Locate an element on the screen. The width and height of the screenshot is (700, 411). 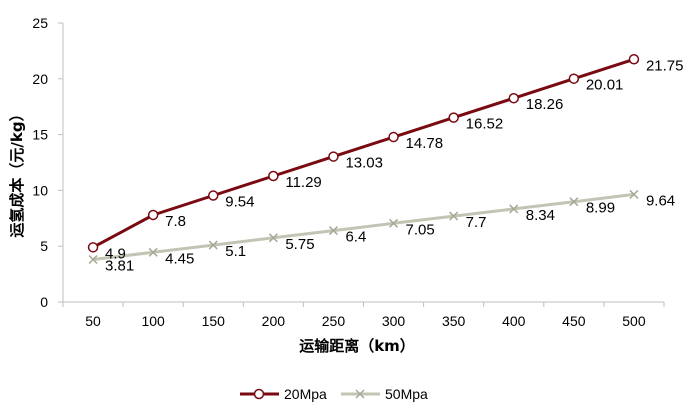
data-label-50mpa: 8.34 is located at coordinates (540, 215).